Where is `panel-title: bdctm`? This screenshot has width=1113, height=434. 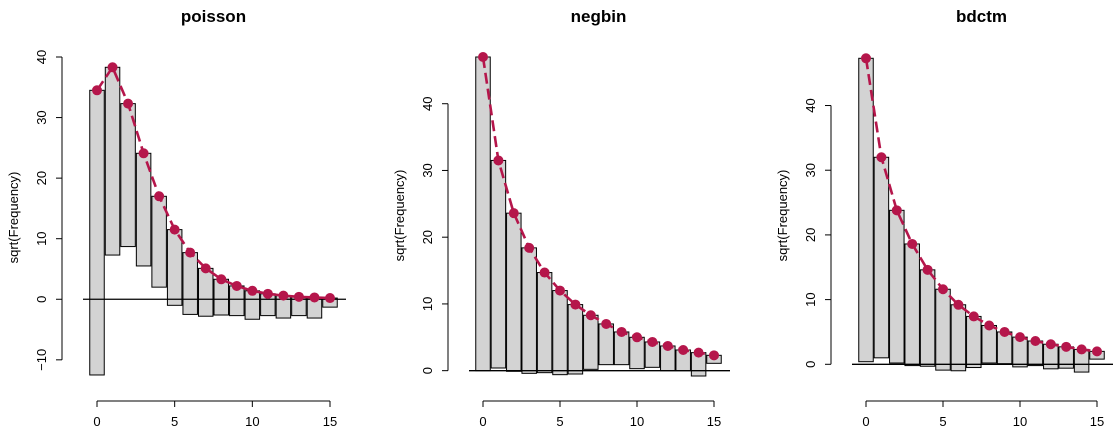 panel-title: bdctm is located at coordinates (981, 16).